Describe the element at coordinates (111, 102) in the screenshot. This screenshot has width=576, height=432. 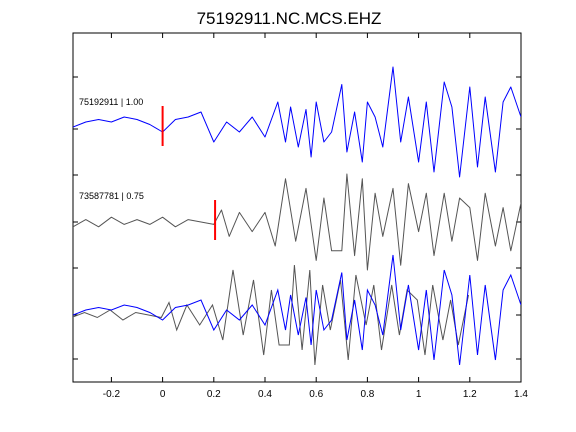
I see `trace-label: 75192911 | 1.00` at that location.